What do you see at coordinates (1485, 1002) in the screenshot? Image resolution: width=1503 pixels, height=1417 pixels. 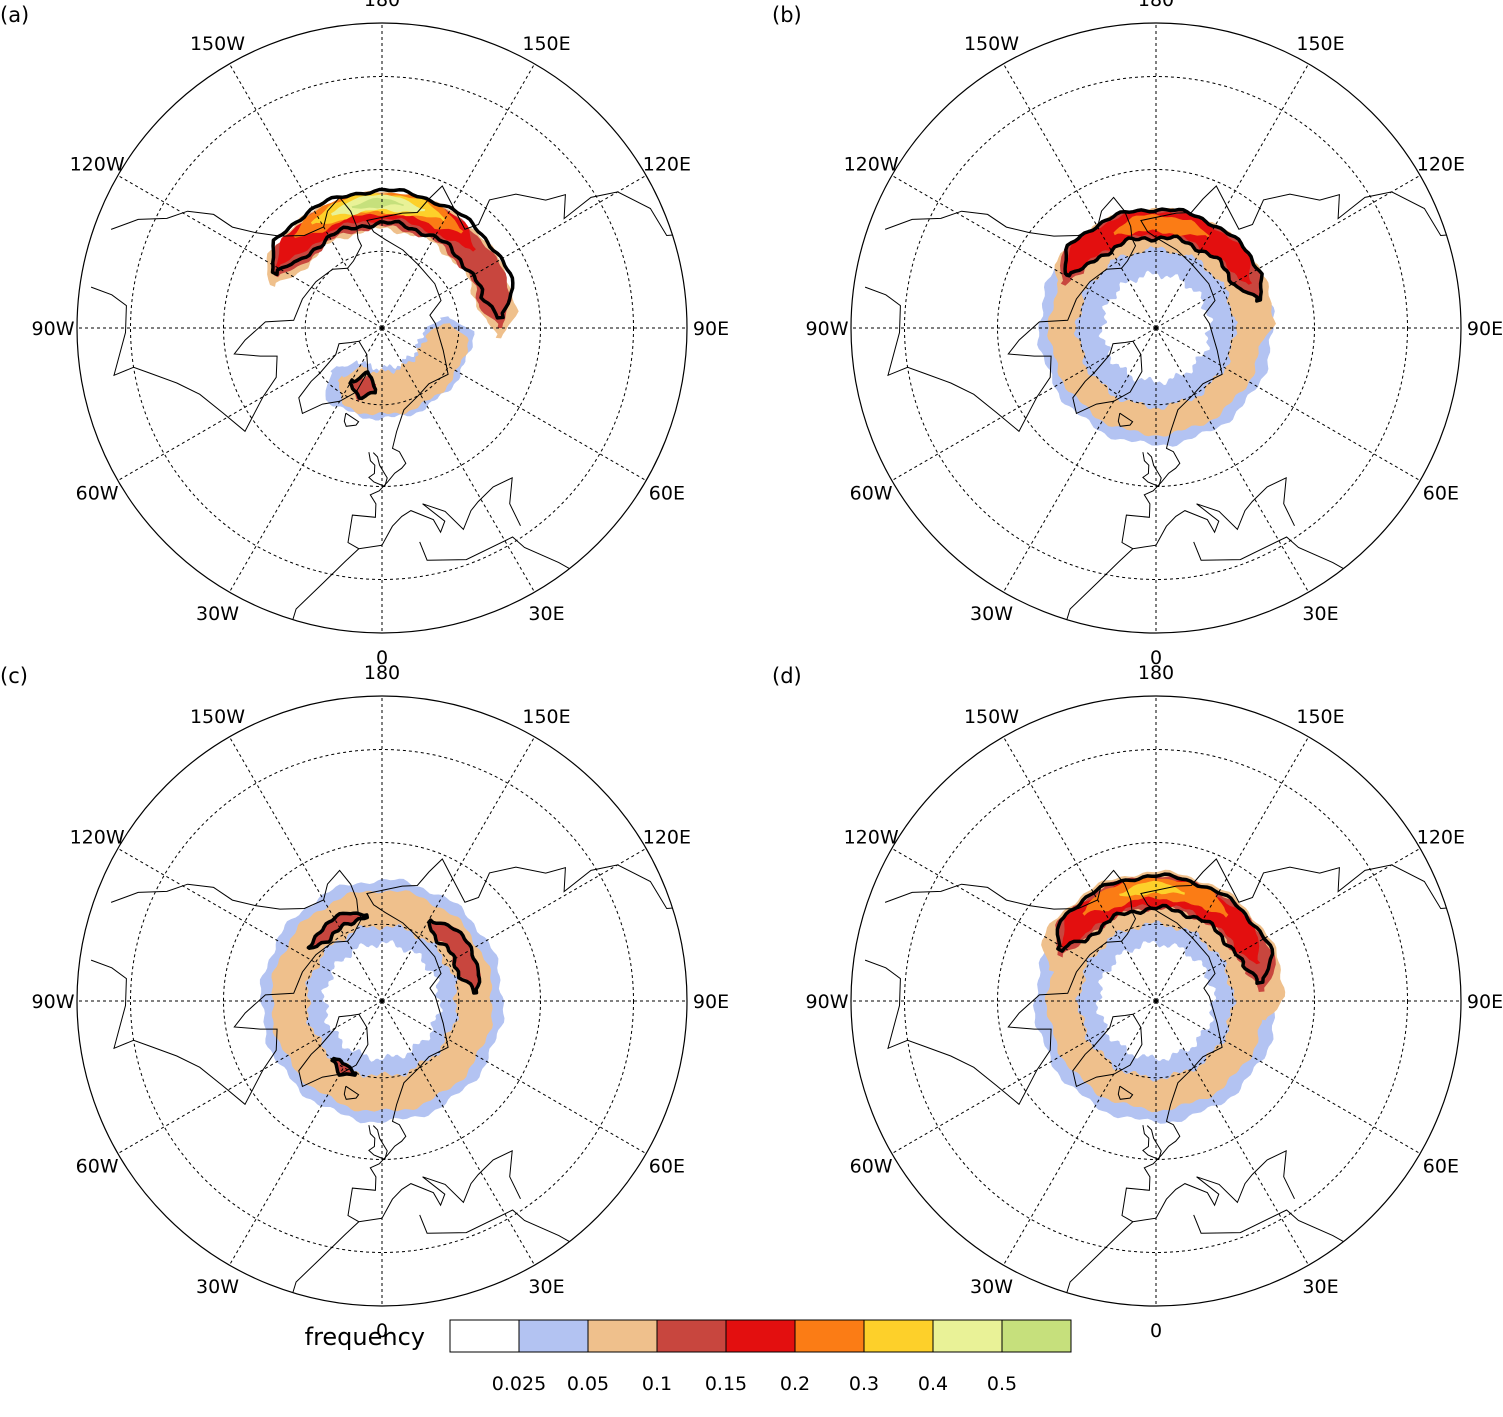 I see `longitude-label: 90E` at bounding box center [1485, 1002].